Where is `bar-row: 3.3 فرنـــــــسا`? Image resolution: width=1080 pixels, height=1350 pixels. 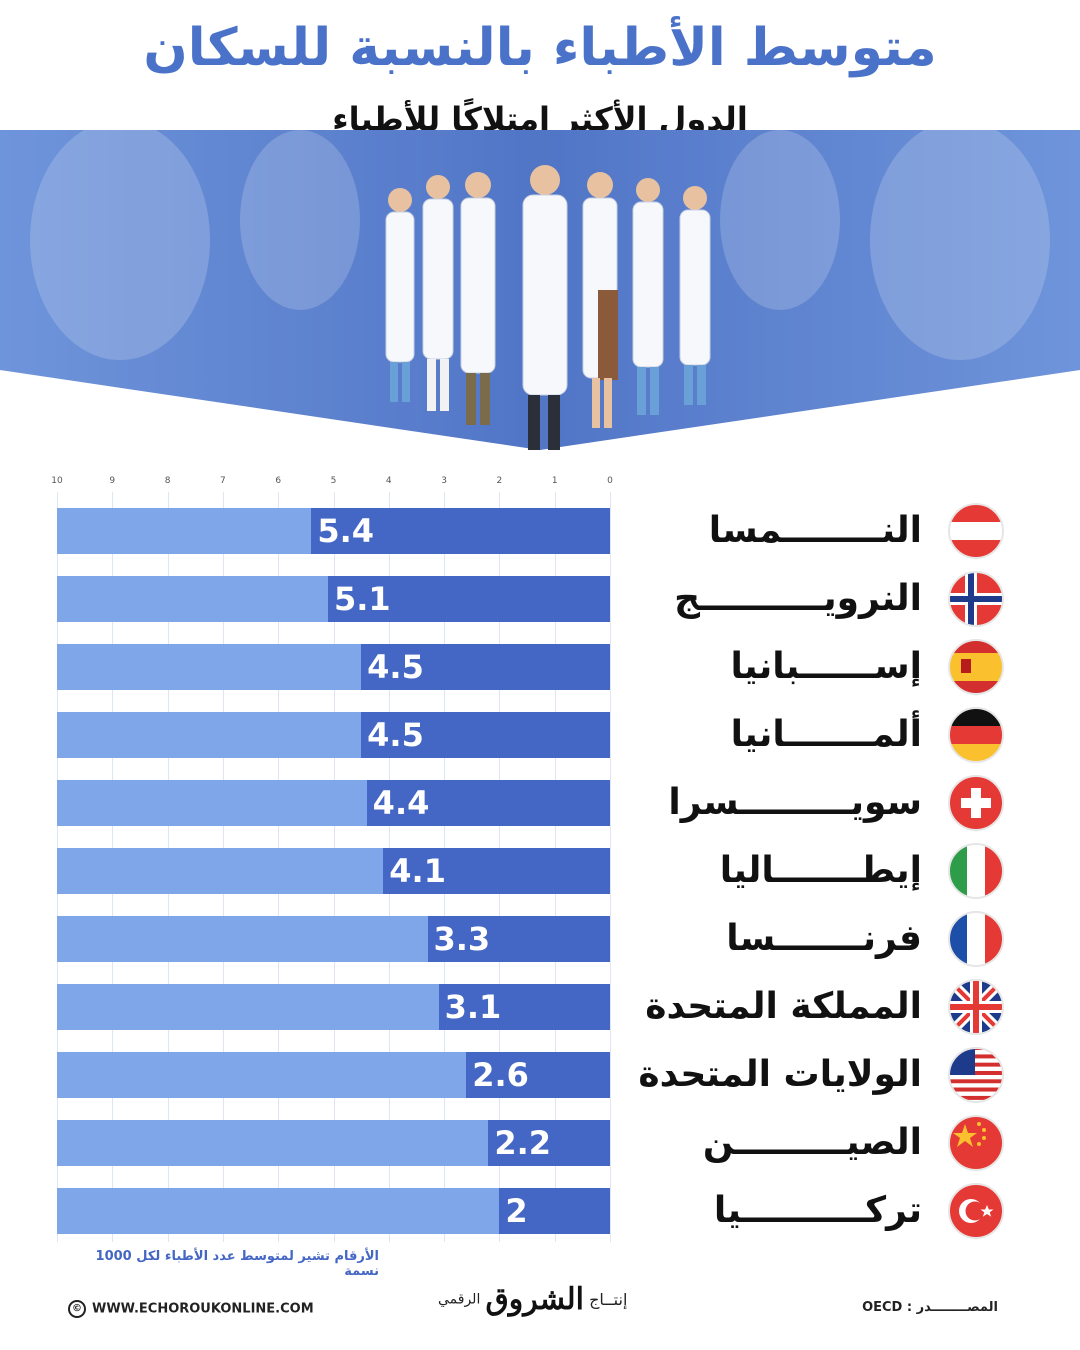
bar-row: 3.3 فرنـــــــسا is located at coordinates (540, 939).